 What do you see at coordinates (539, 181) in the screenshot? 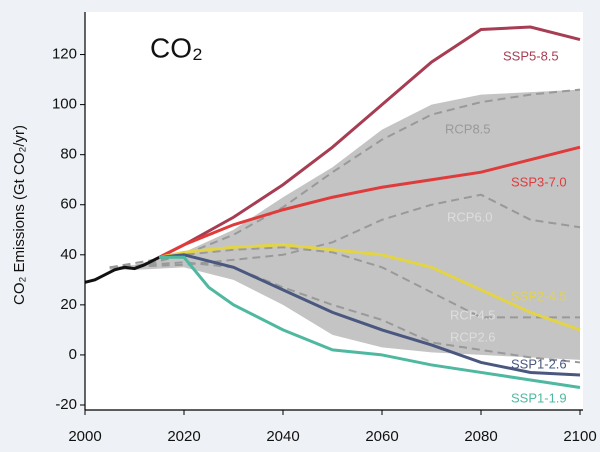
I see `series-label: SSP3-7.0` at bounding box center [539, 181].